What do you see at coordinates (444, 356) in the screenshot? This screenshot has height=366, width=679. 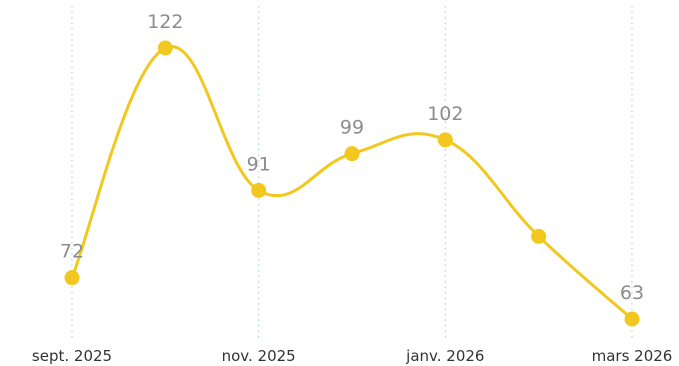 I see `x-tick-label-3: janv. 2026` at bounding box center [444, 356].